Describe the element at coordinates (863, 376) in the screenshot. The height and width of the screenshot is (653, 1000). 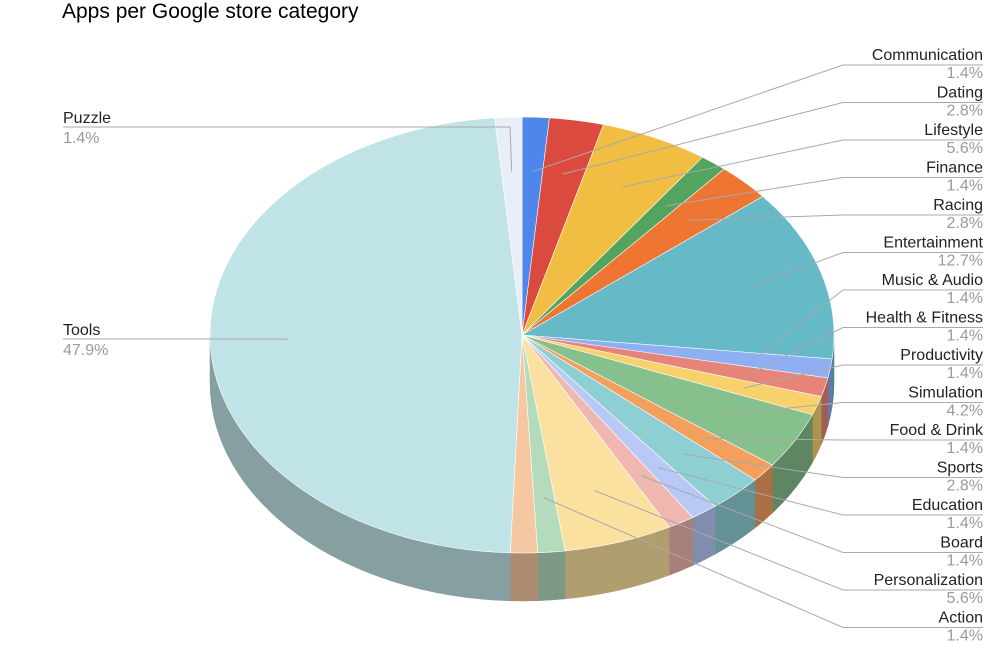
I see `leader-line-productivity` at that location.